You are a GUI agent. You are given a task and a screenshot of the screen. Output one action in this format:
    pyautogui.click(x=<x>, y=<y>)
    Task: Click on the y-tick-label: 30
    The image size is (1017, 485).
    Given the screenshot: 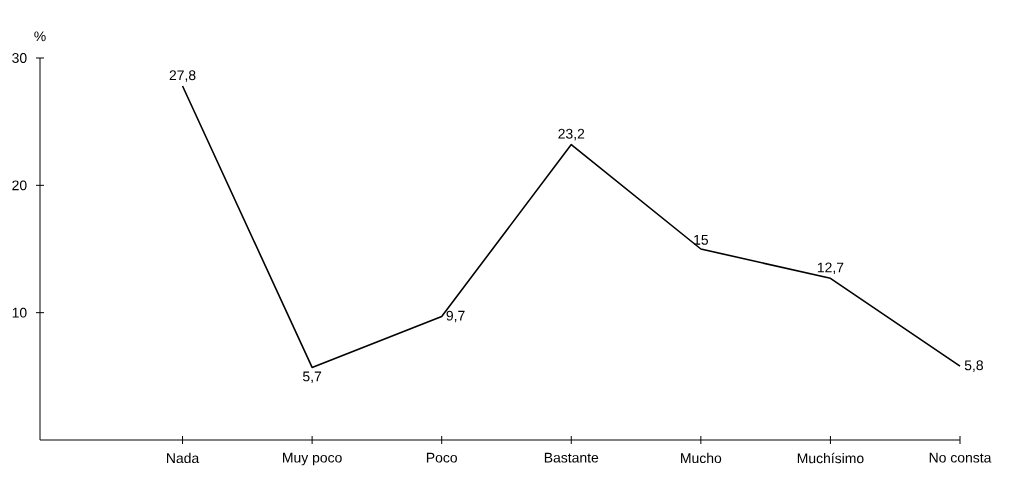 What is the action you would take?
    pyautogui.click(x=19, y=58)
    